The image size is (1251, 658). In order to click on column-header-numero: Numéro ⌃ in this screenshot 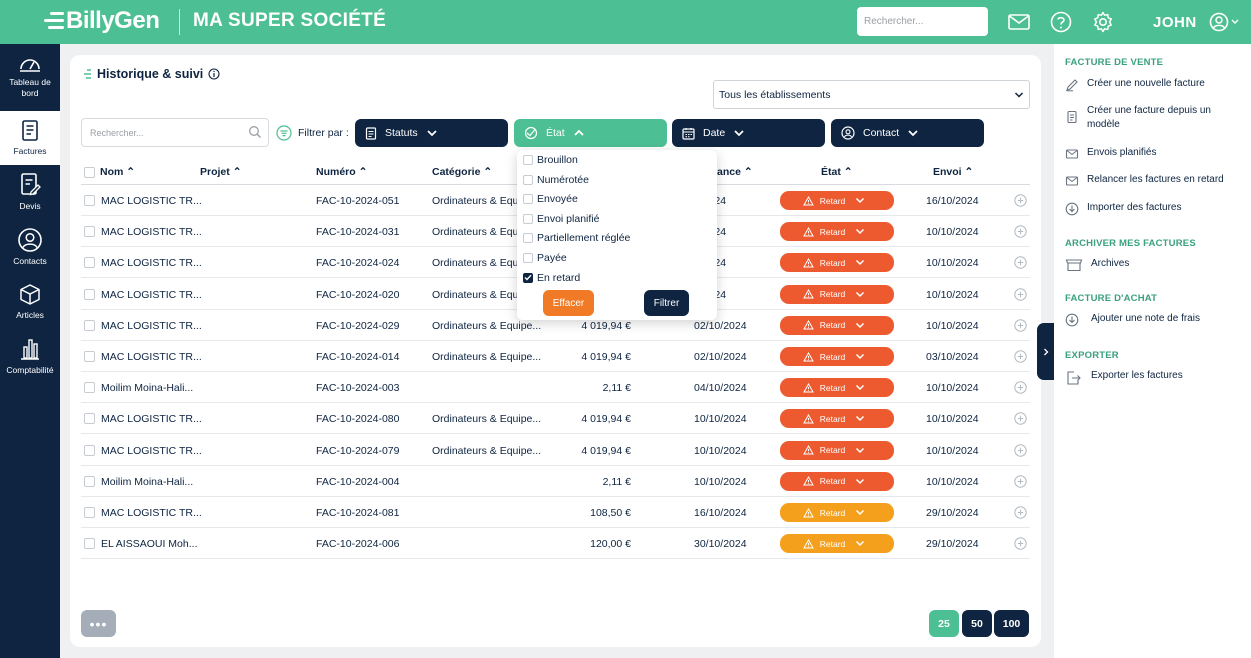, I will do `click(342, 172)`.